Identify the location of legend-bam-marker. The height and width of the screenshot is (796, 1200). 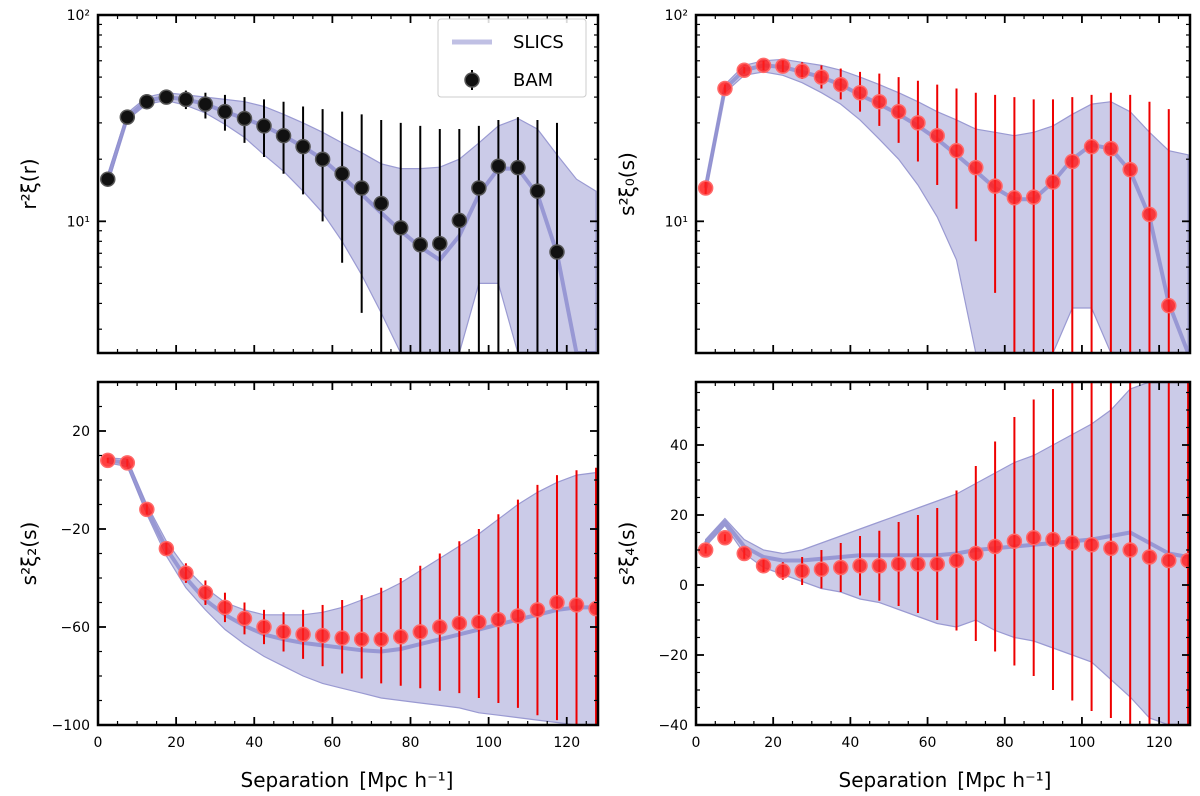
(472, 80).